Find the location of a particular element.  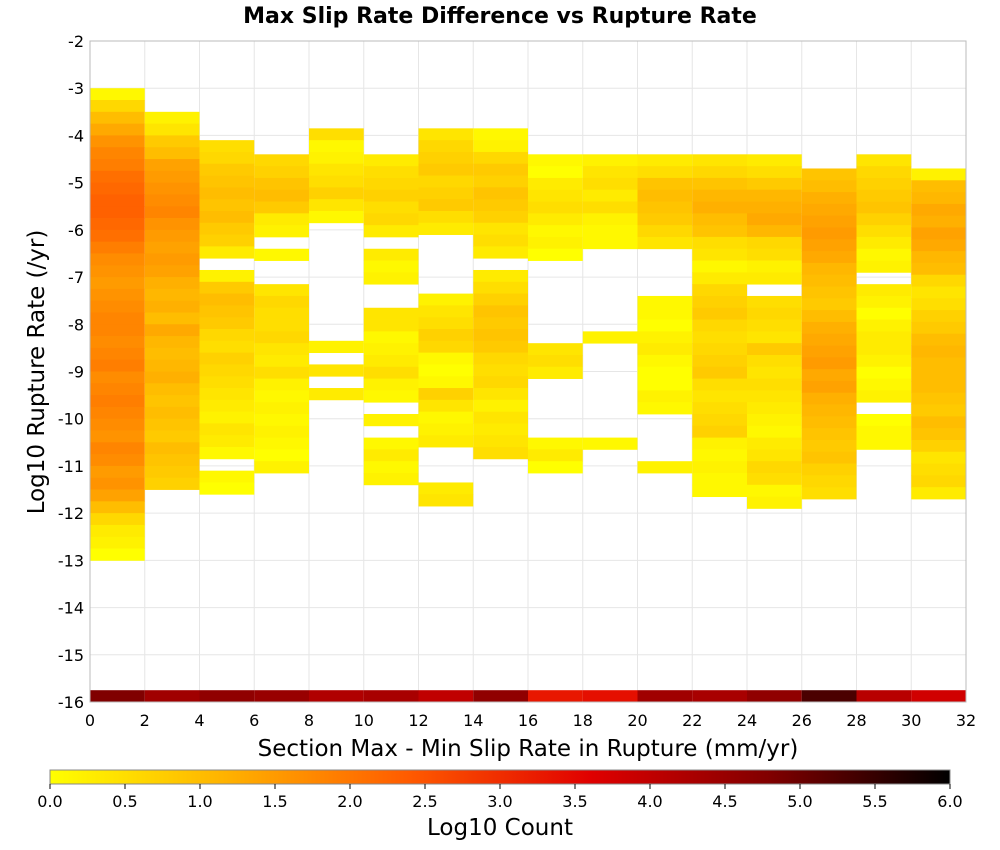

x-tick-label: 16 is located at coordinates (528, 720).